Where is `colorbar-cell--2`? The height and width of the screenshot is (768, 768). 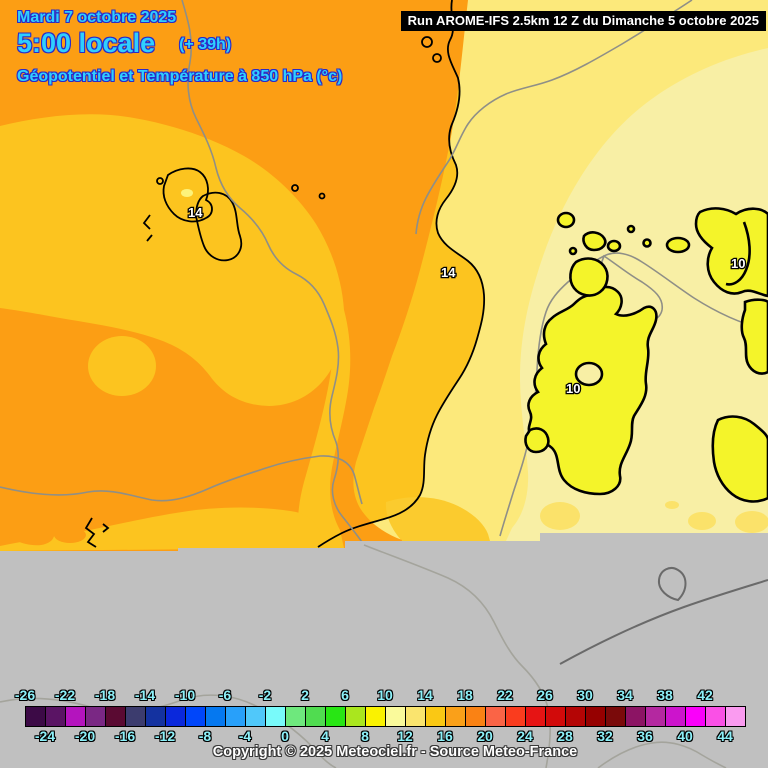 colorbar-cell--2 is located at coordinates (276, 716).